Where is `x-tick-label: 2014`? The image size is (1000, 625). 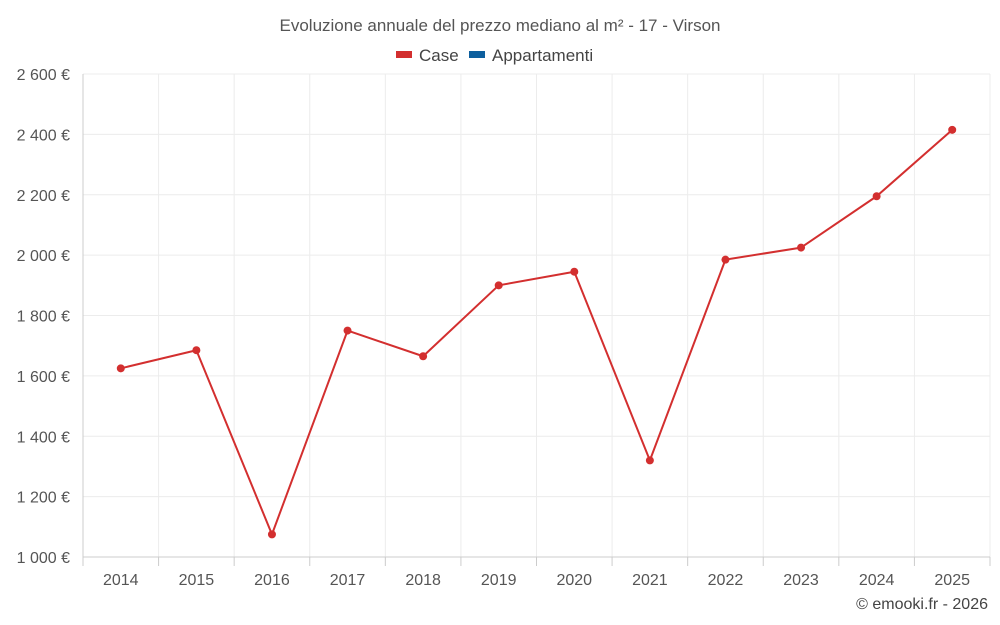
x-tick-label: 2014 is located at coordinates (121, 580).